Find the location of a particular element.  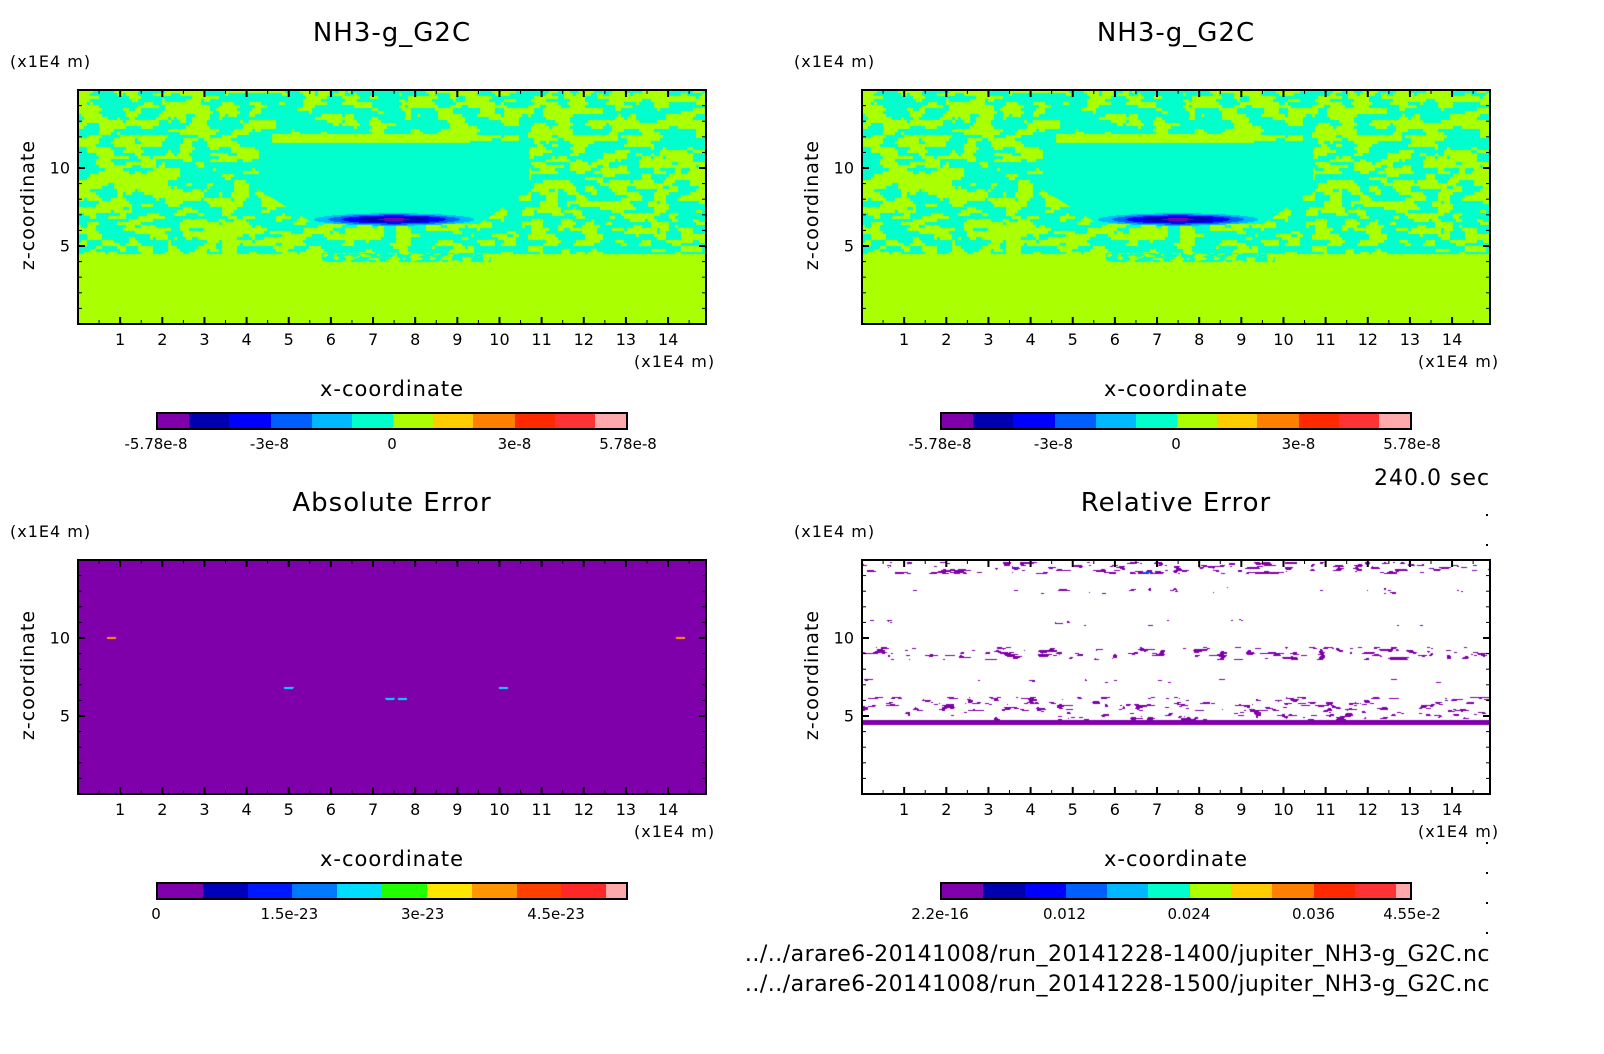

time-label: 240.0 sec is located at coordinates (1432, 478).